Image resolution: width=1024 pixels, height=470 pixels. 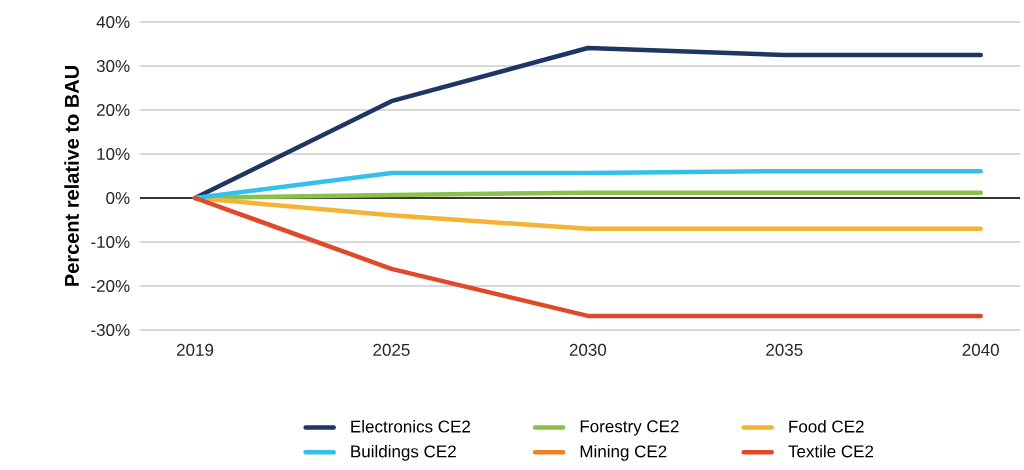 What do you see at coordinates (403, 452) in the screenshot?
I see `legend-label: Buildings CE2` at bounding box center [403, 452].